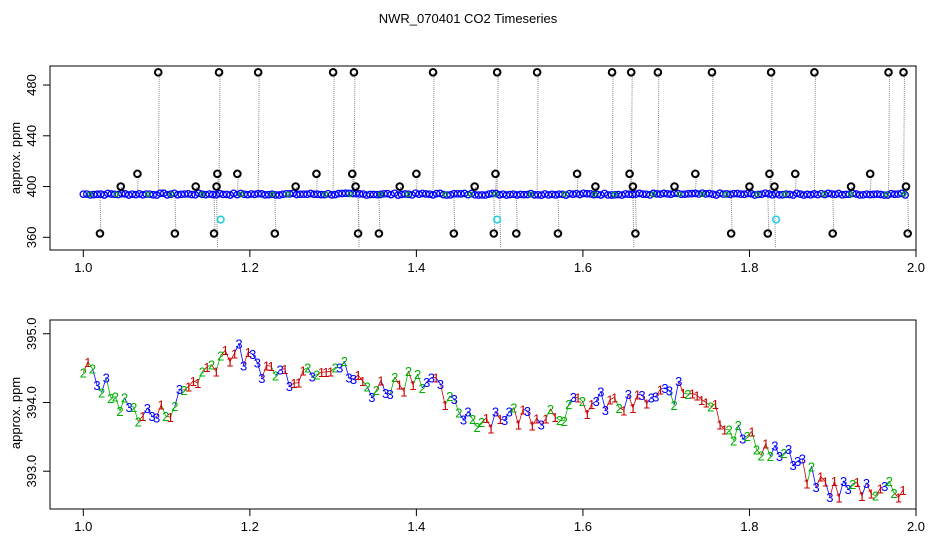 The width and height of the screenshot is (936, 540). I want to click on top-x-axis: 1.0 1.2 1.4 1.6 1.8 2.0, so click(499, 262).